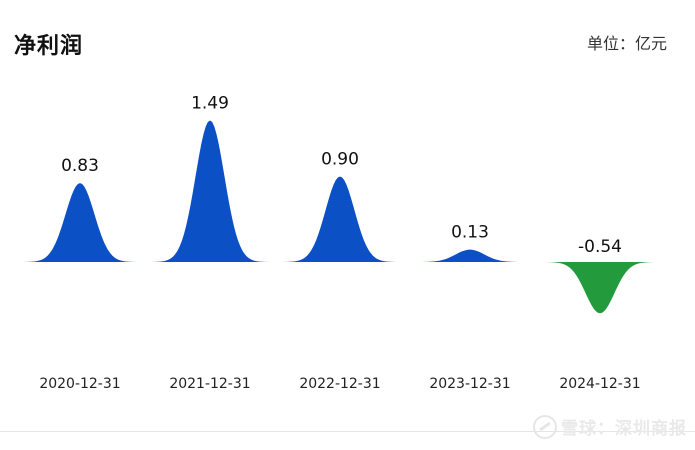 This screenshot has height=450, width=695. What do you see at coordinates (209, 384) in the screenshot?
I see `x-tick-label: 2021-12-31` at bounding box center [209, 384].